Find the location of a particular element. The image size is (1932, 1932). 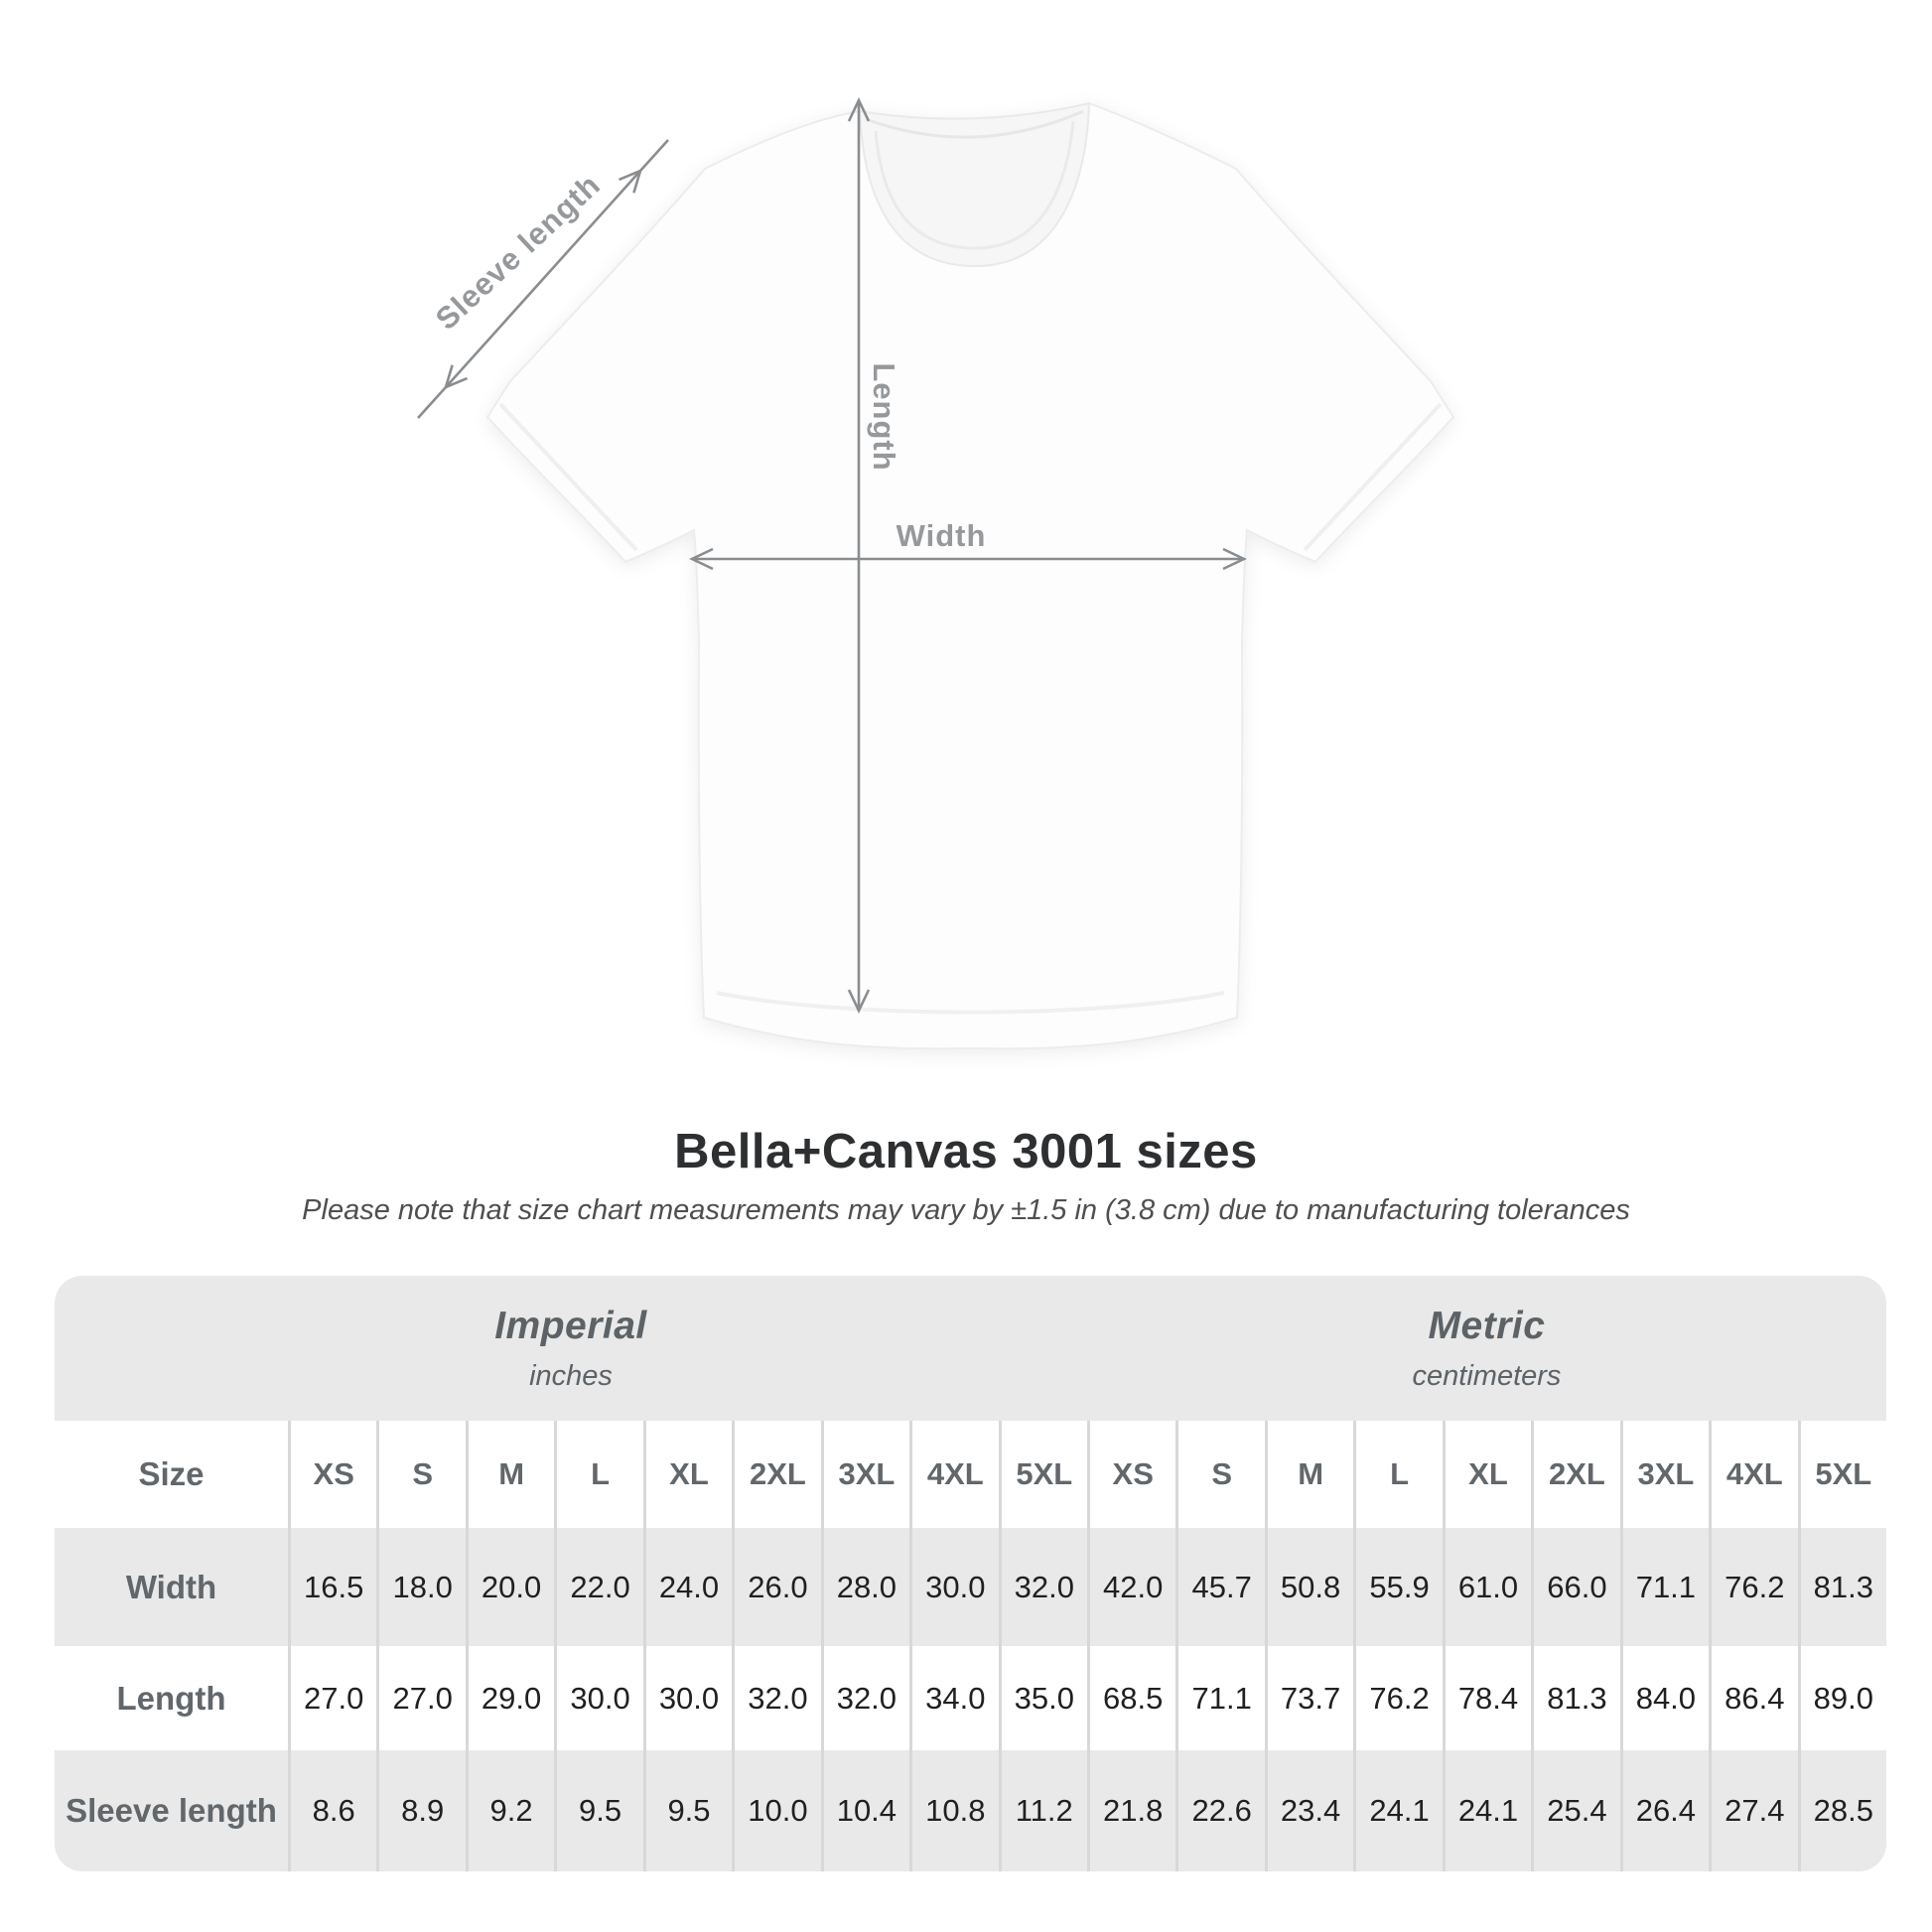

cell-sleeve-length-metric-4xl: 27.4 is located at coordinates (1753, 1810).